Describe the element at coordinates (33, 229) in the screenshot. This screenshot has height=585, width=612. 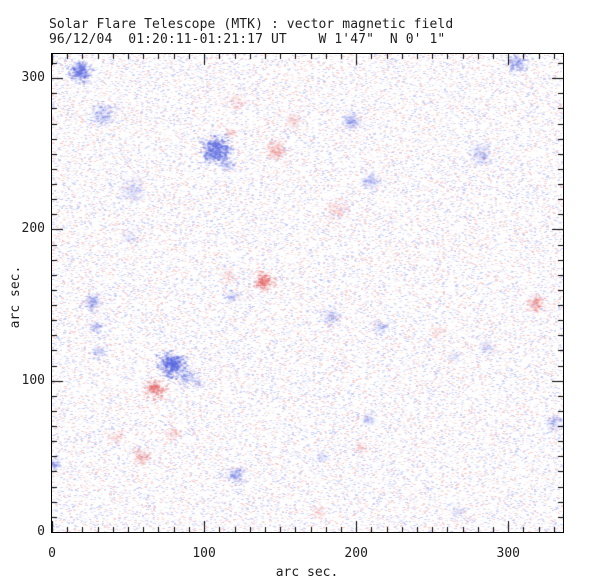
I see `y-tick-label: 200` at that location.